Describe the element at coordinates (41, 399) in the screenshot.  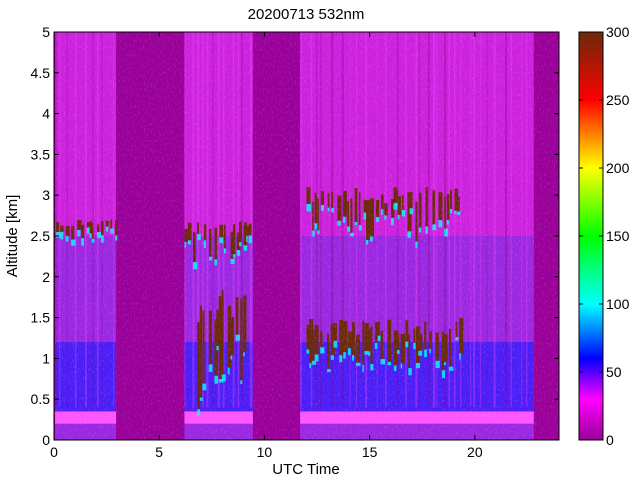
I see `y-tick-label: 0.5` at that location.